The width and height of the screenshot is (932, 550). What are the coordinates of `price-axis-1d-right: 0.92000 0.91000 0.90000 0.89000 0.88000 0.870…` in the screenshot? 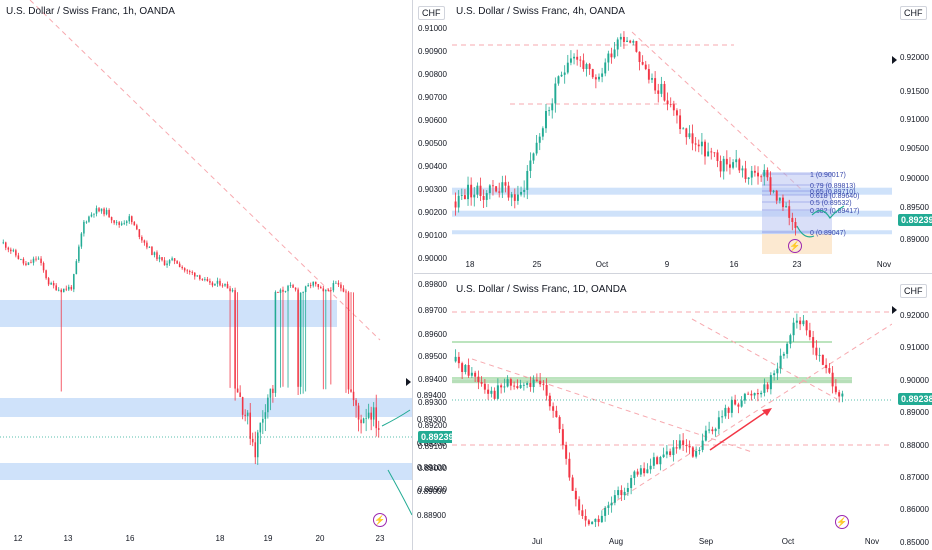 It's located at (913, 410).